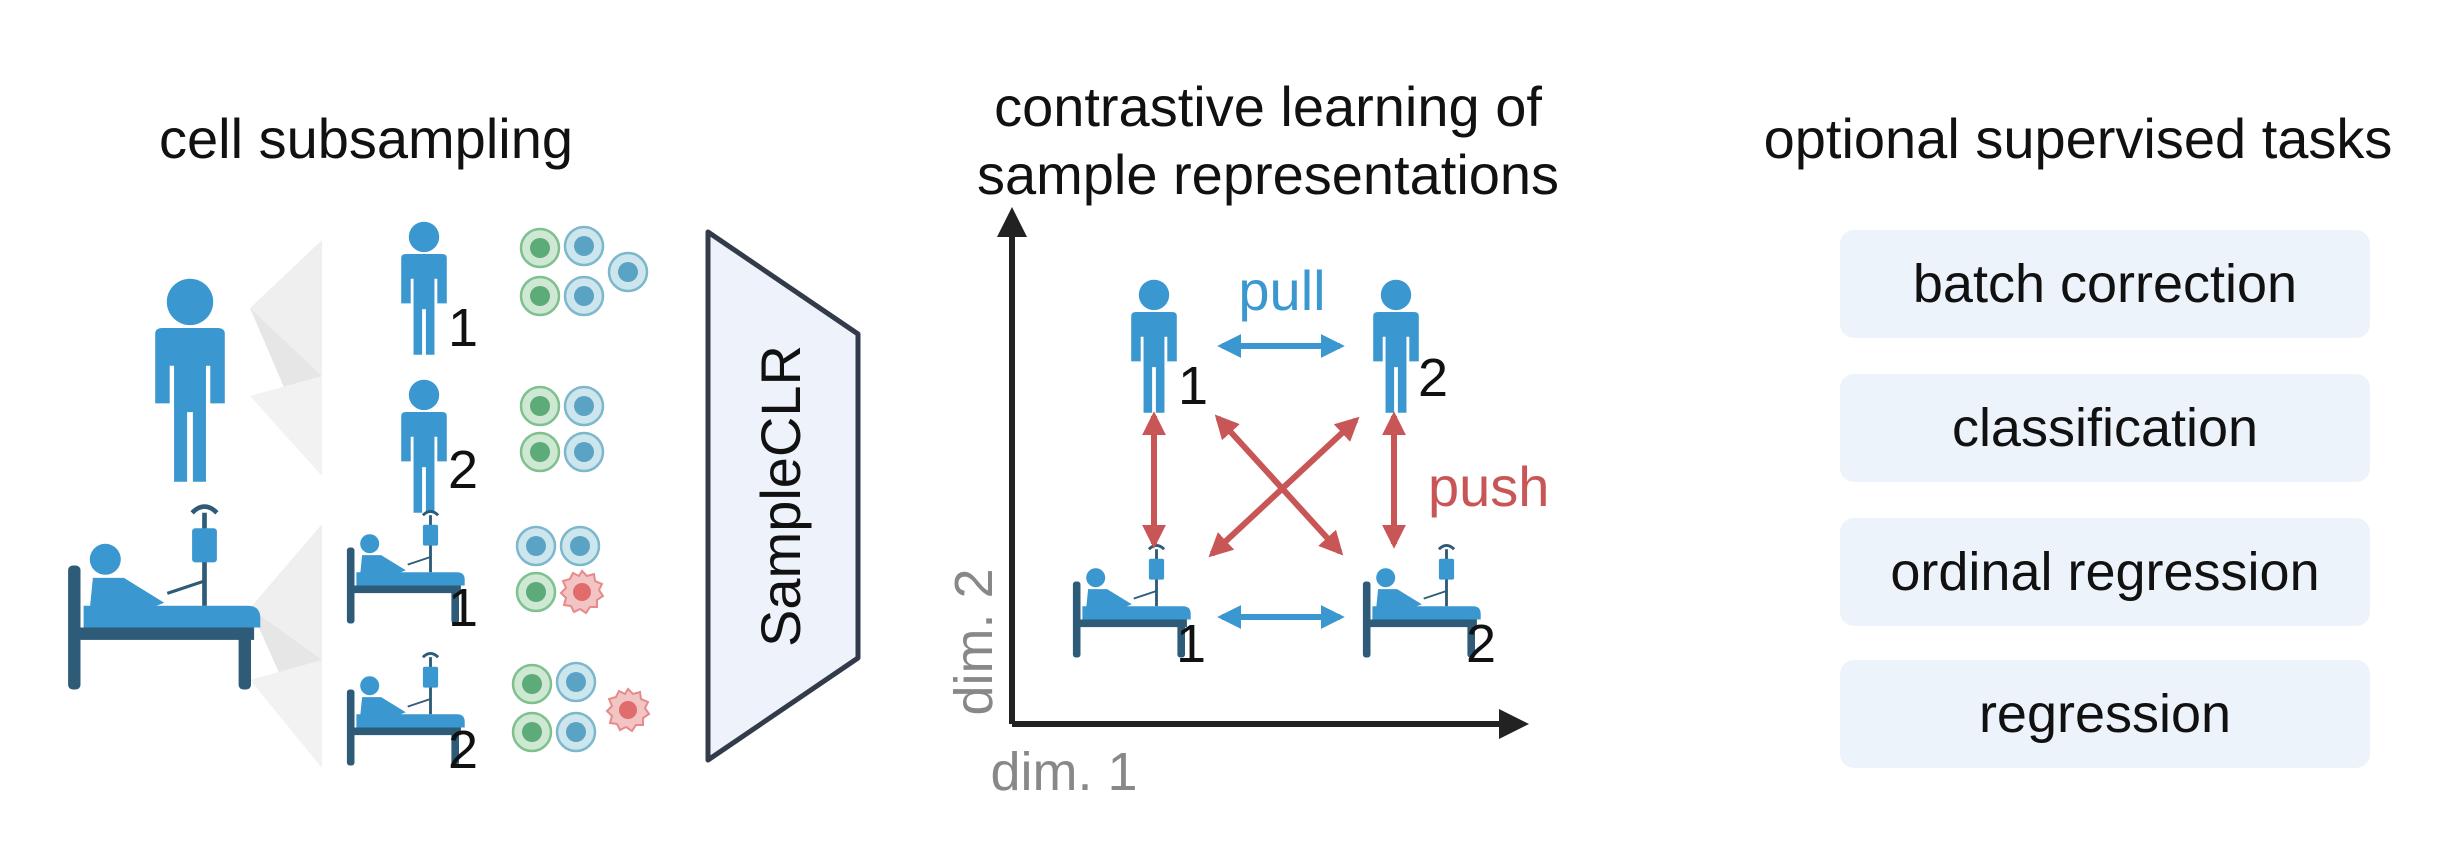 The image size is (2441, 847). Describe the element at coordinates (366, 138) in the screenshot. I see `subsampling-title: cell subsampling` at that location.